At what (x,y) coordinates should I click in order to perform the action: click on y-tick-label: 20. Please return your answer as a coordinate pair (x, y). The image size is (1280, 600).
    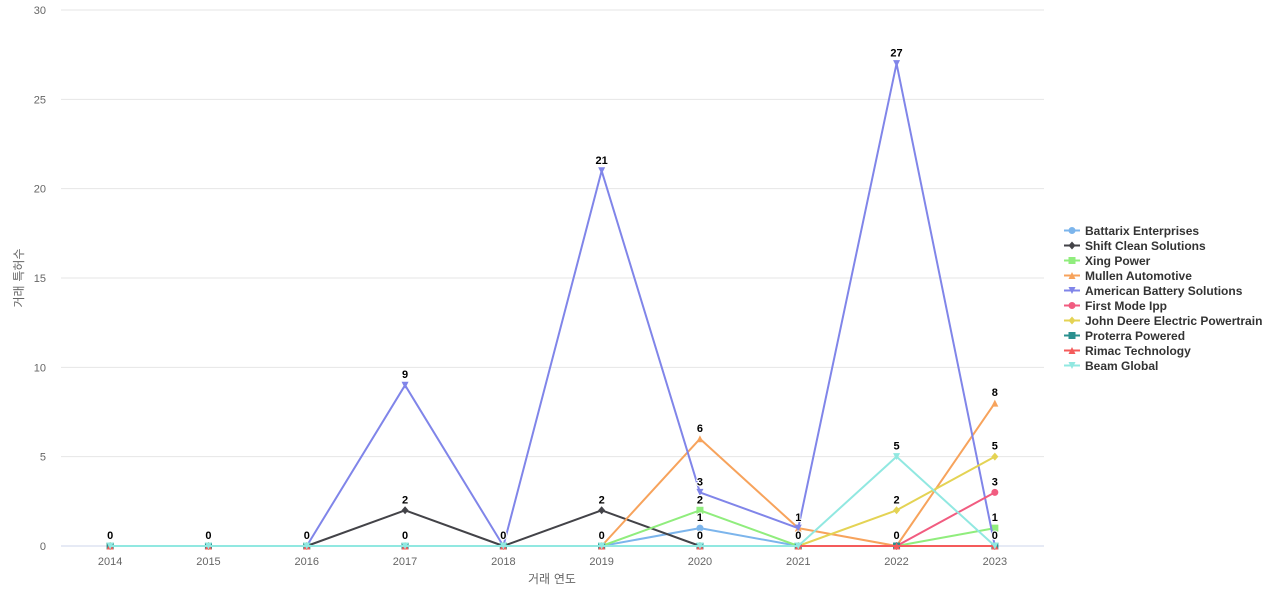
    Looking at the image, I should click on (40, 190).